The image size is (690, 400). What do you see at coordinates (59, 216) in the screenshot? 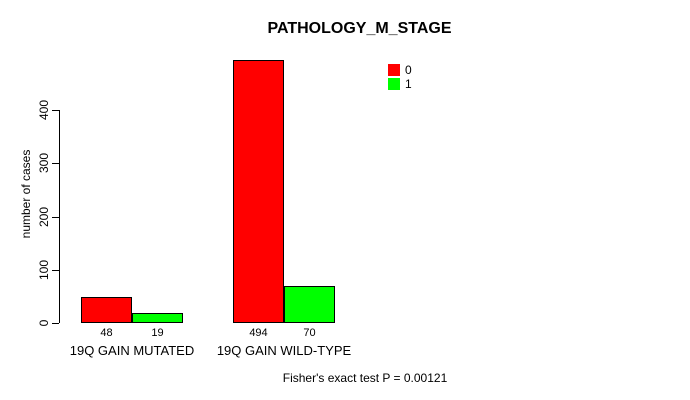
I see `y-axis-line` at bounding box center [59, 216].